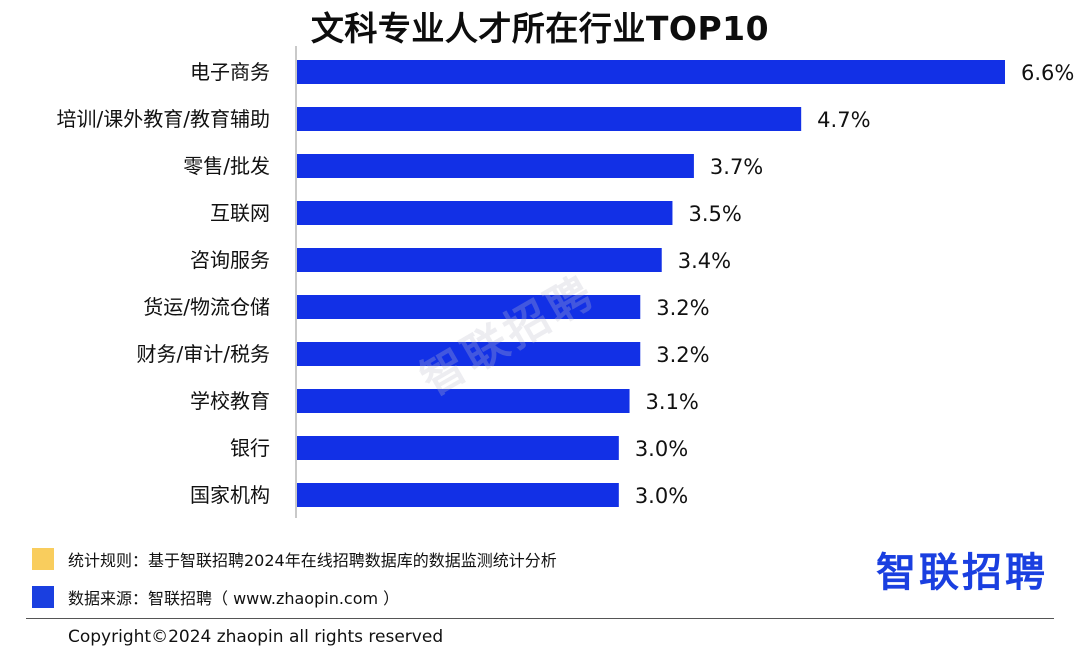  Describe the element at coordinates (1047, 73) in the screenshot. I see `data-label: 6.6%` at that location.